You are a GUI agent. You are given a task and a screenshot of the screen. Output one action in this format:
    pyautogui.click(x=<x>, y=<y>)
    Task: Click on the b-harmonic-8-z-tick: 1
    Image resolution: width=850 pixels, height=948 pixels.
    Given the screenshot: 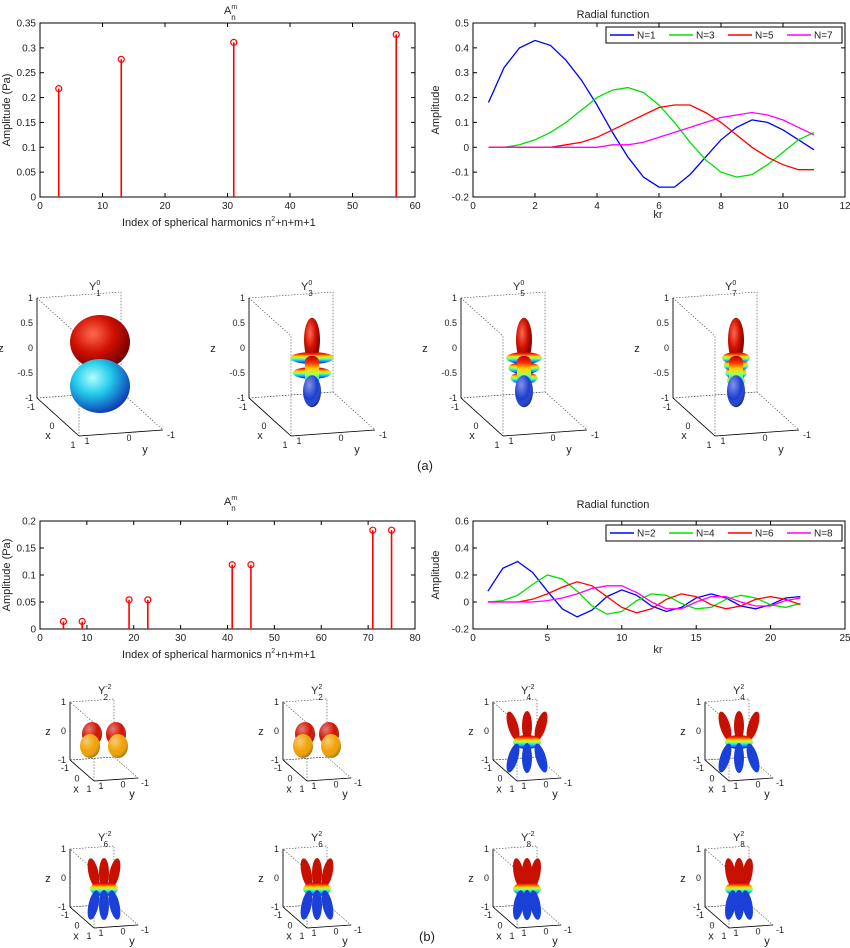 What is the action you would take?
    pyautogui.click(x=698, y=849)
    